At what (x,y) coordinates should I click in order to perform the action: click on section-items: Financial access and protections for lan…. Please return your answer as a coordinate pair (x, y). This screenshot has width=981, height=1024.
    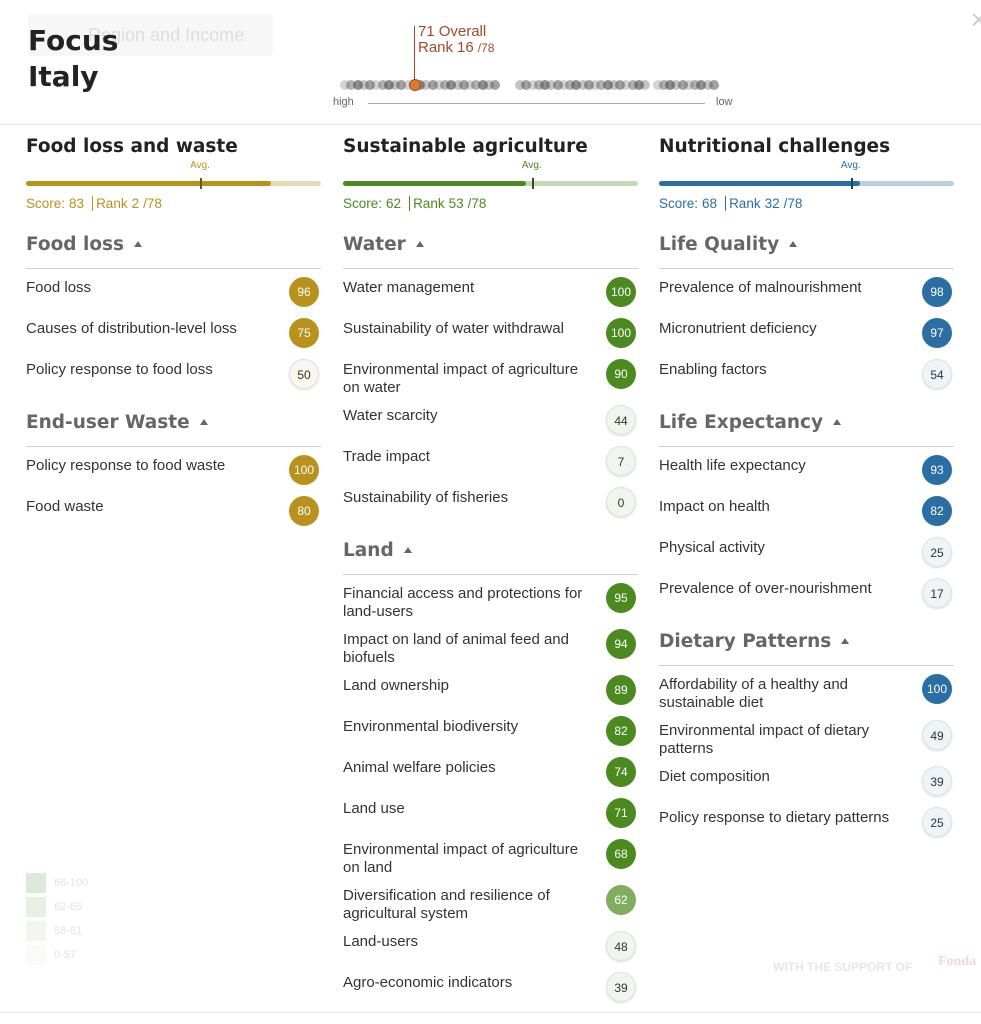
    Looking at the image, I should click on (490, 790).